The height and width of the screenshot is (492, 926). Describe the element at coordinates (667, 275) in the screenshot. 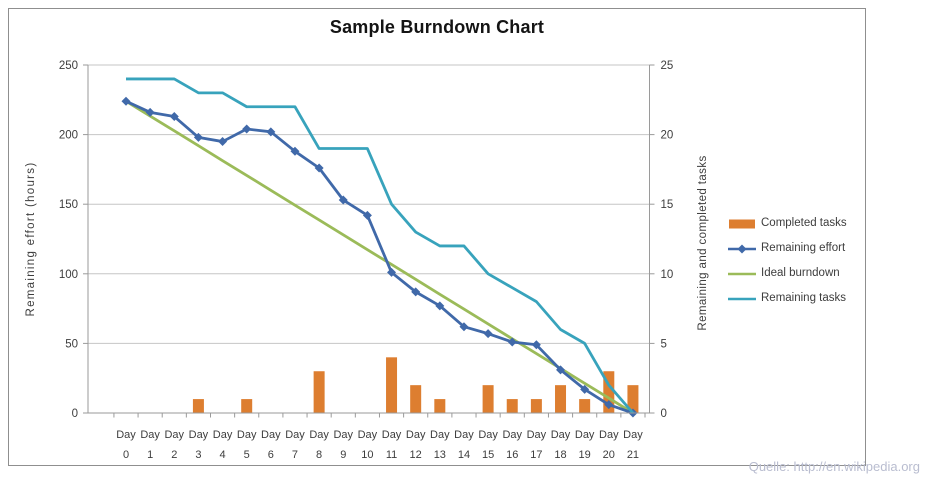

I see `right-axis-tick-label: 10` at that location.